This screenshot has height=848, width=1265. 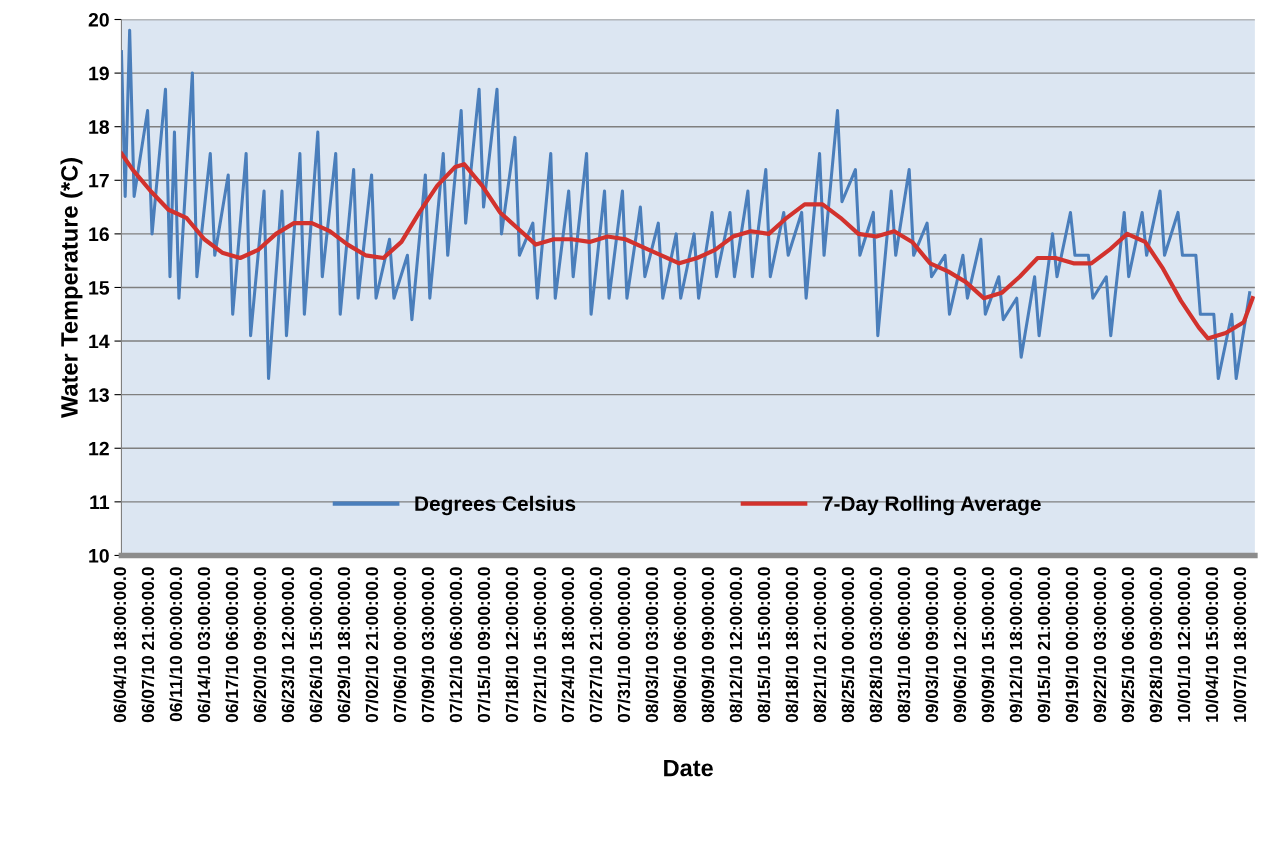 What do you see at coordinates (99, 73) in the screenshot?
I see `y-tick-label: 19` at bounding box center [99, 73].